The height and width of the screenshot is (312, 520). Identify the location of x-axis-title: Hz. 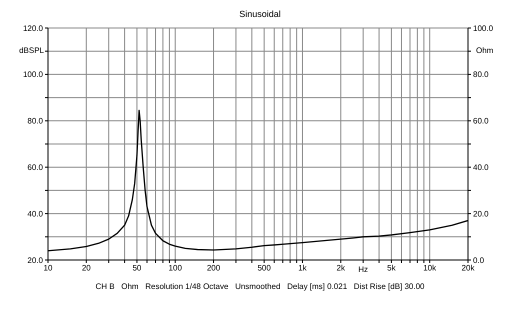
(363, 269).